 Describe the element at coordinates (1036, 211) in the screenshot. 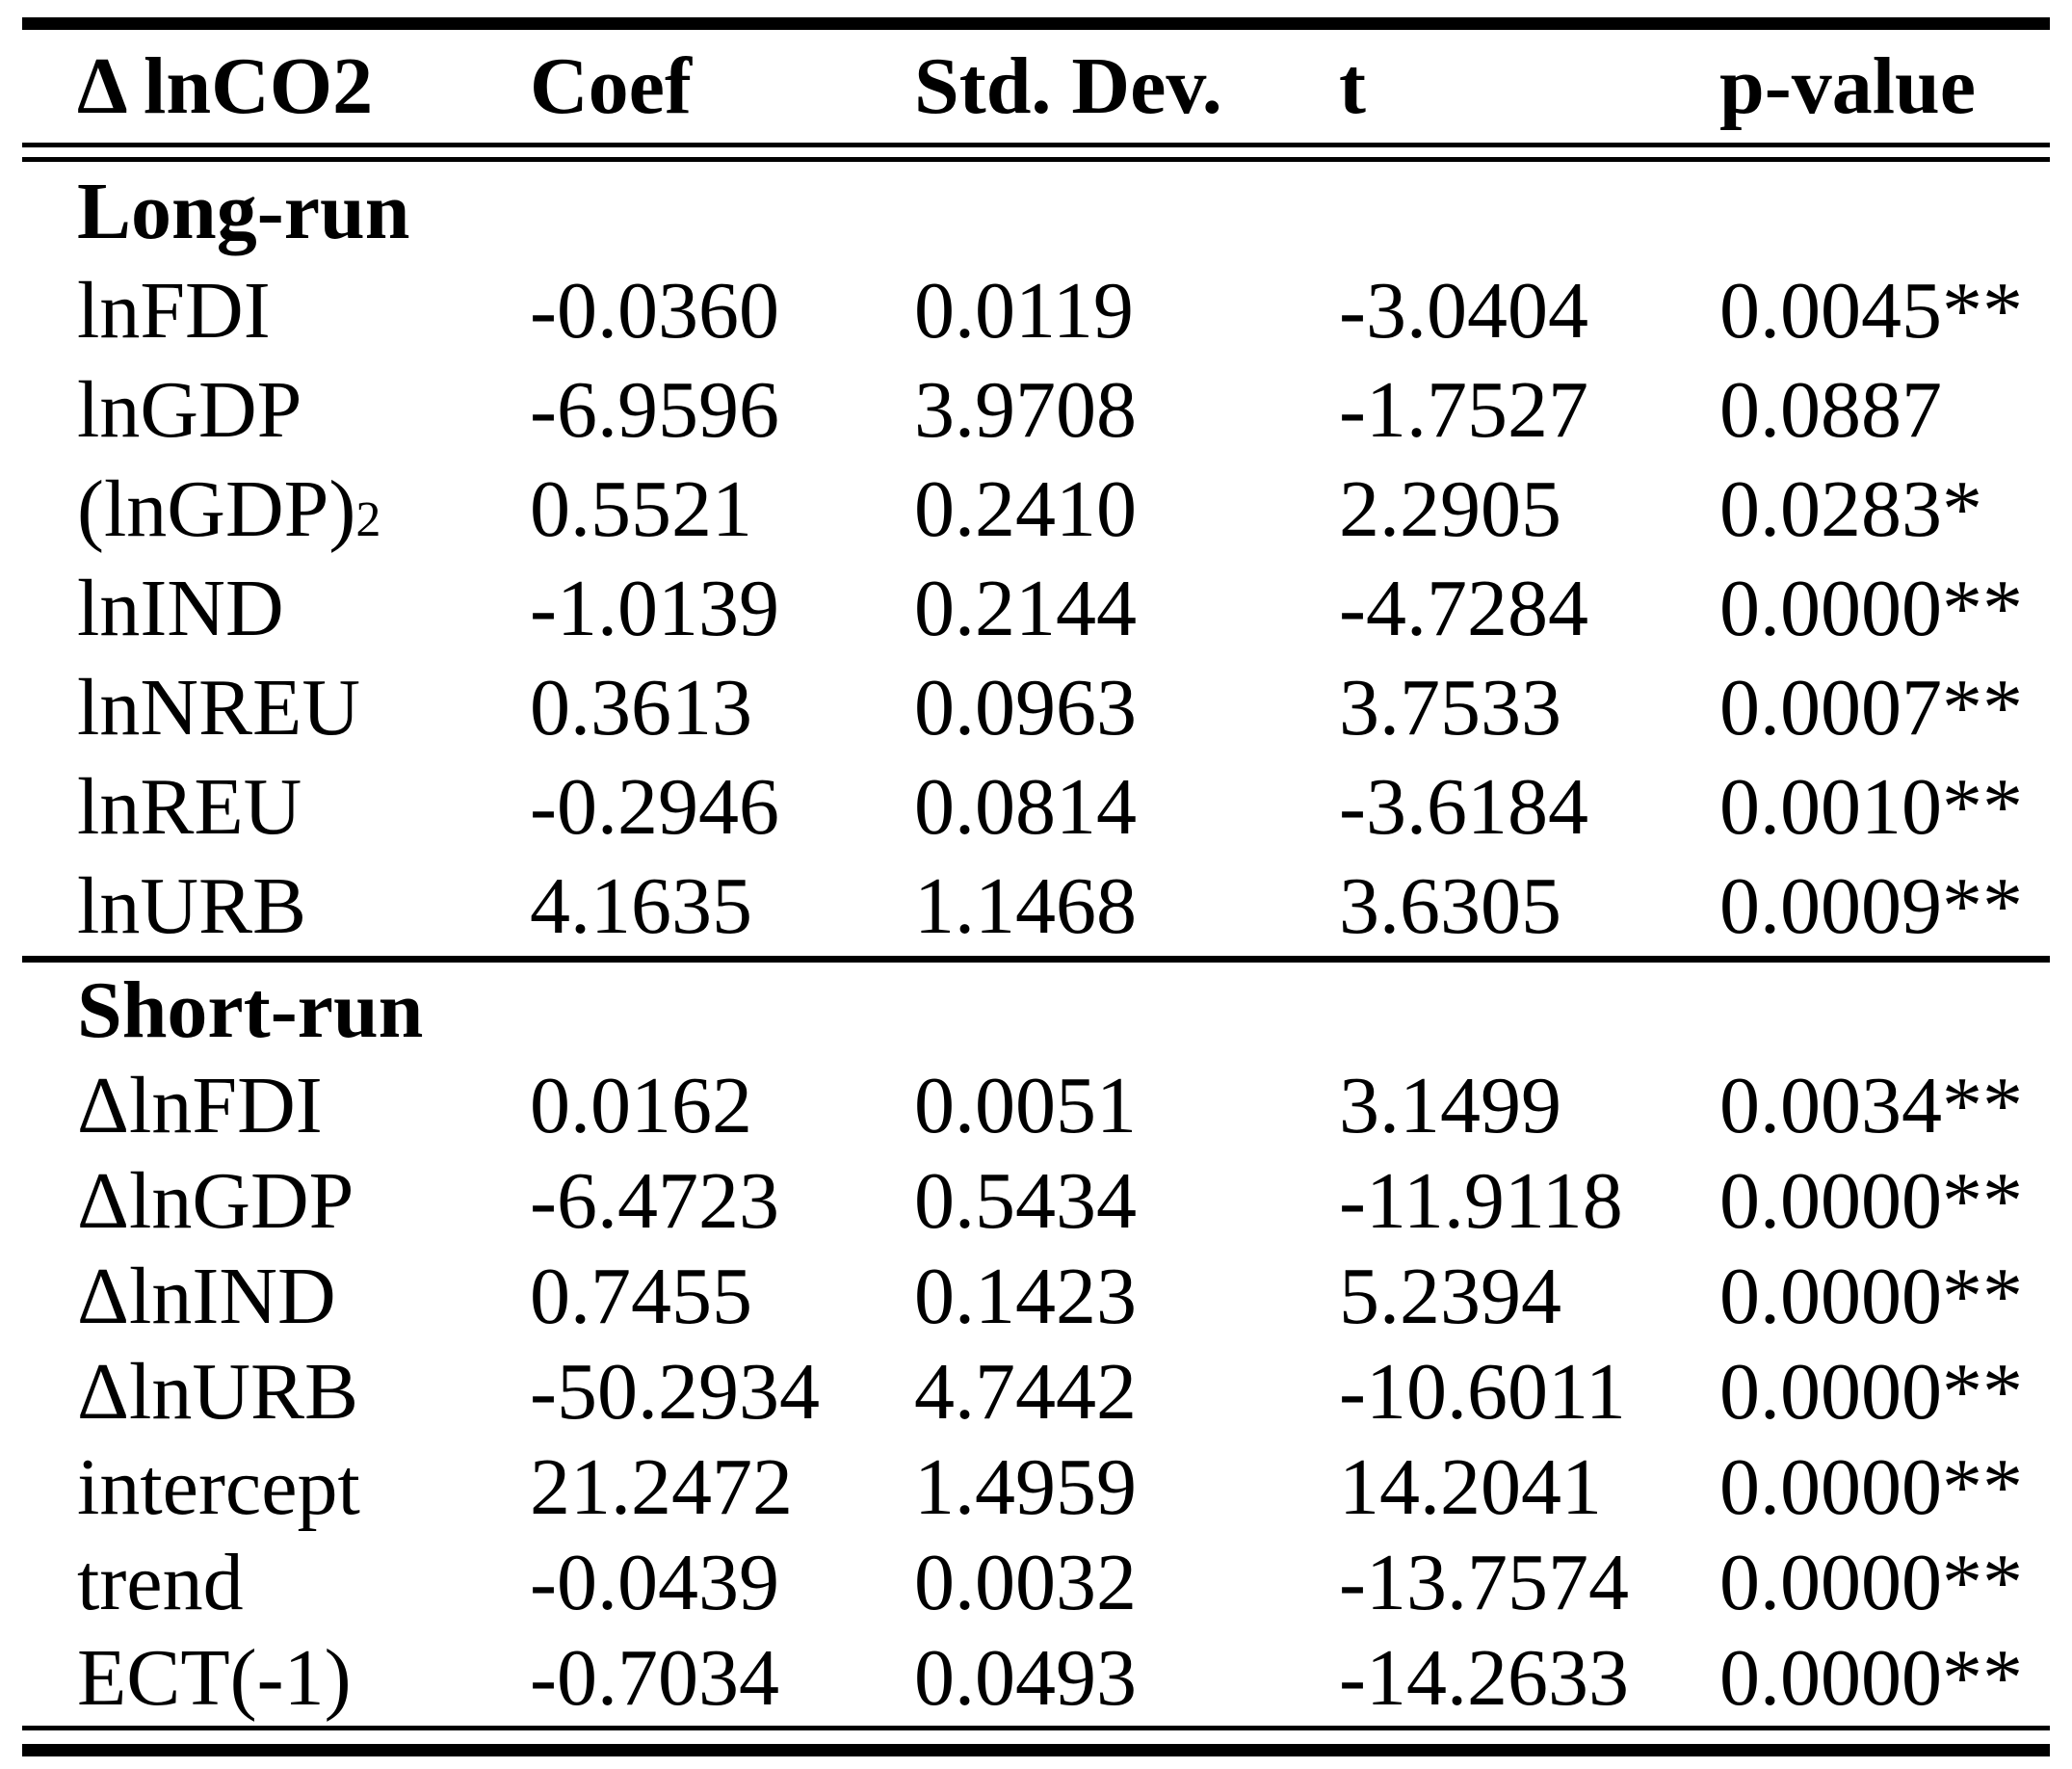

I see `section-header-row: Long-run` at that location.